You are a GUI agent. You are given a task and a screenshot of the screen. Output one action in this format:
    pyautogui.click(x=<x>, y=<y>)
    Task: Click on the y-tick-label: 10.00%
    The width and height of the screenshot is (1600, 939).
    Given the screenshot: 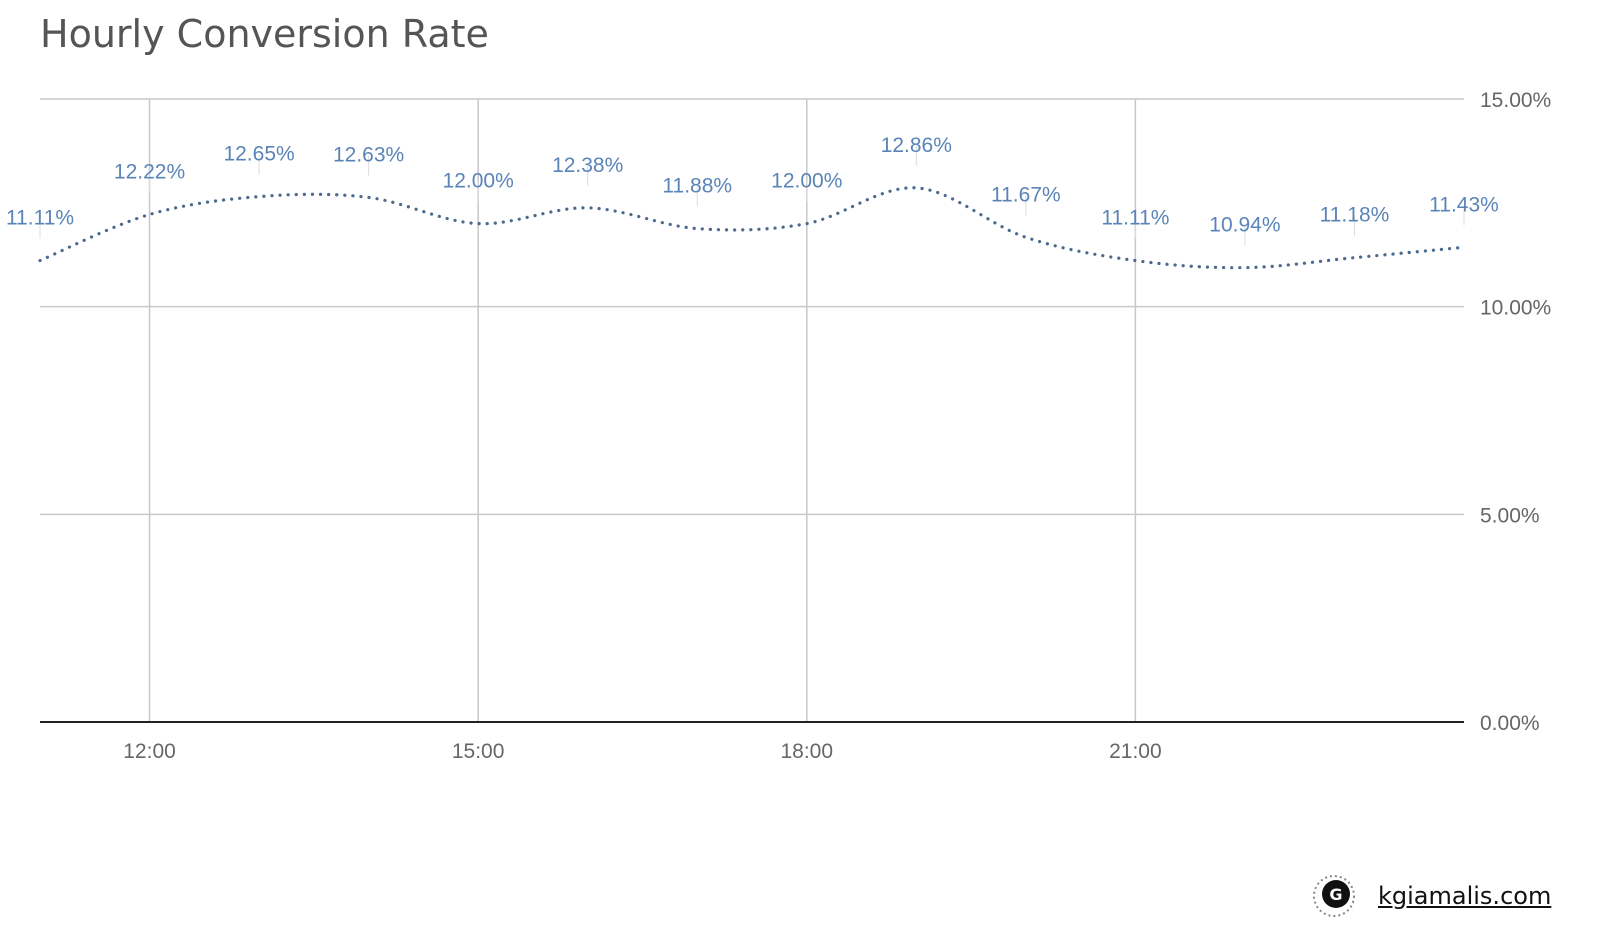 What is the action you would take?
    pyautogui.click(x=1515, y=308)
    